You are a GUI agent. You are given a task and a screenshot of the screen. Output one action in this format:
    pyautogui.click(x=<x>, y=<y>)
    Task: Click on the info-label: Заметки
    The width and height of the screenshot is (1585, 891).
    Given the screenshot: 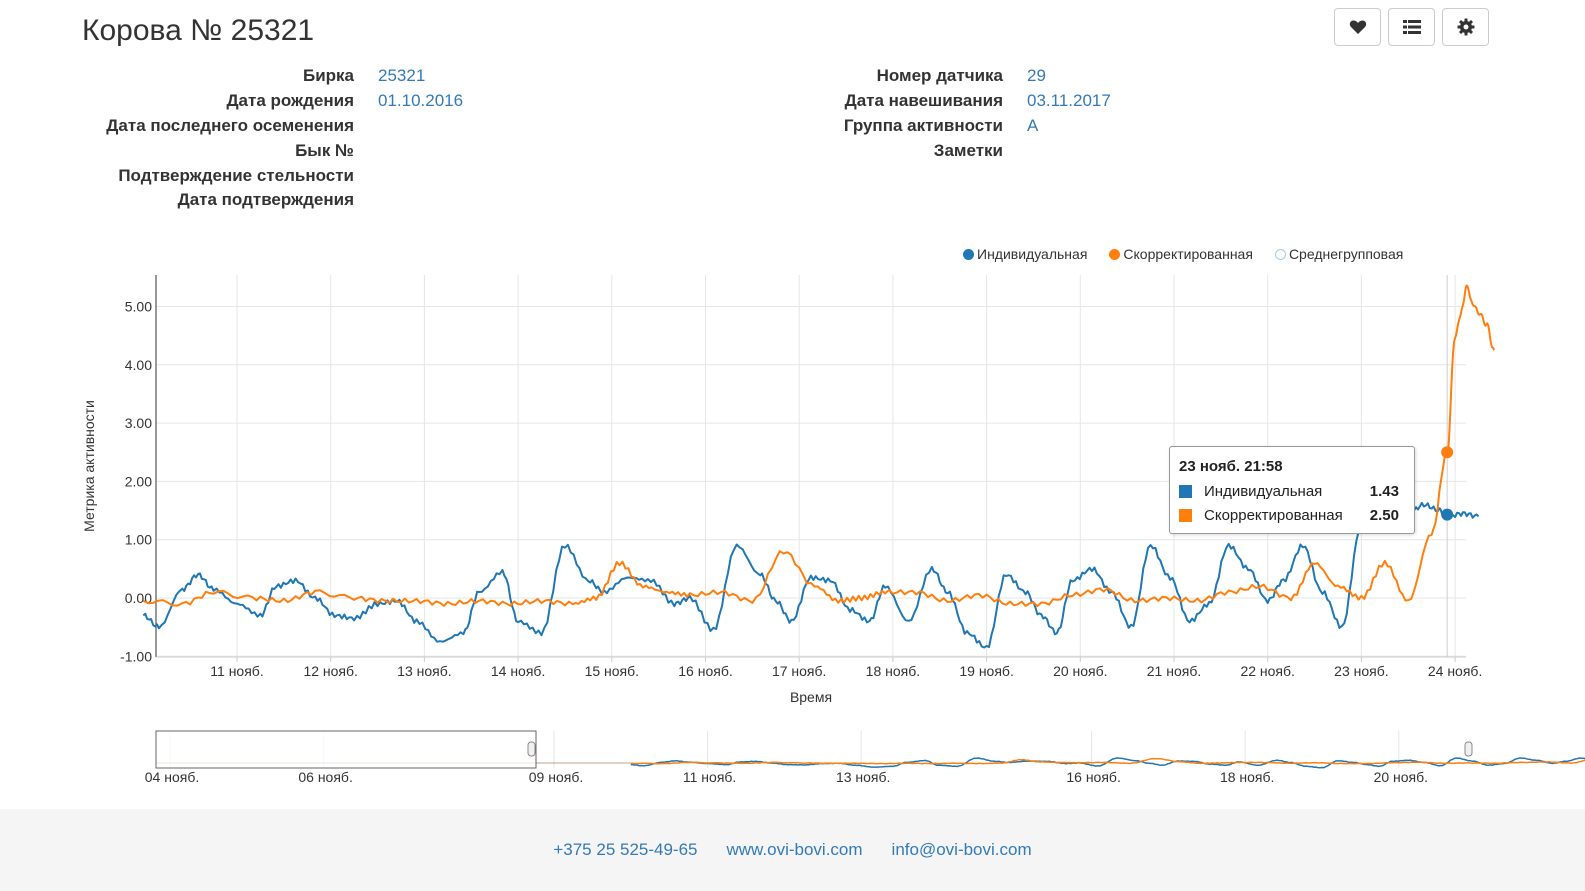 What is the action you would take?
    pyautogui.click(x=968, y=150)
    